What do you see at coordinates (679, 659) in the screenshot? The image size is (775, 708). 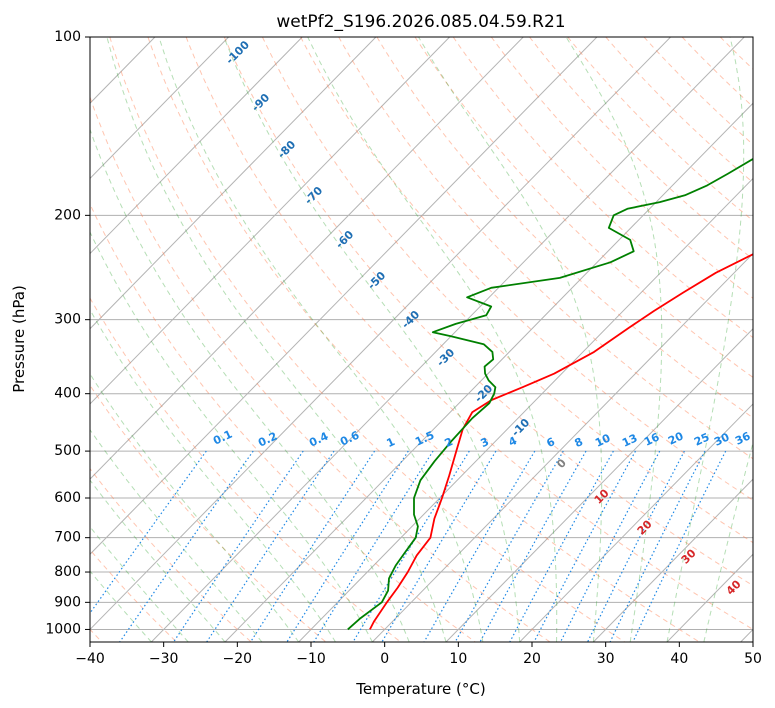 I see `x-tick-label: 40` at bounding box center [679, 659].